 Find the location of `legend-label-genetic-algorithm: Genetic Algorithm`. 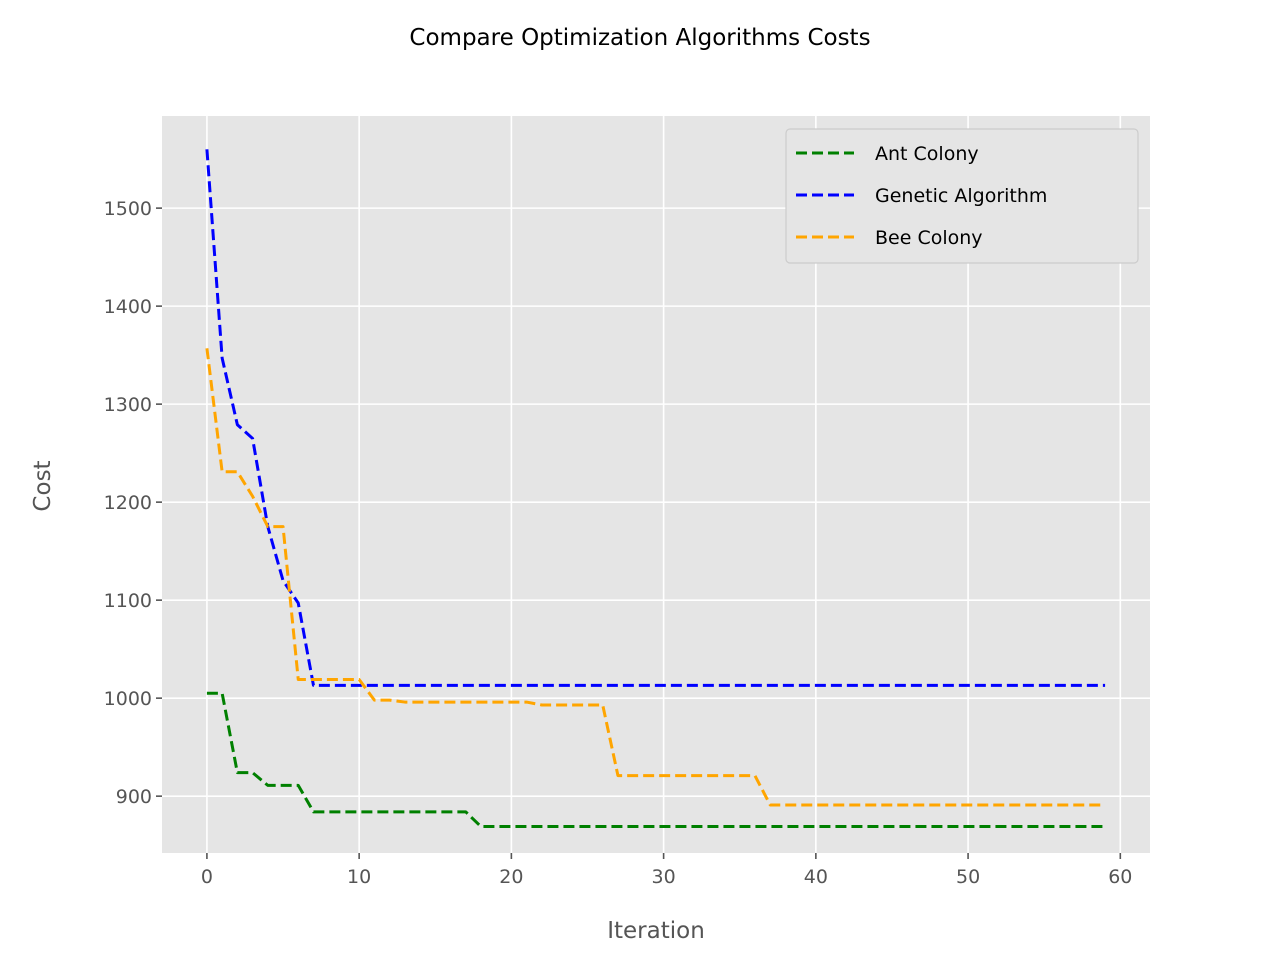

legend-label-genetic-algorithm: Genetic Algorithm is located at coordinates (961, 196).